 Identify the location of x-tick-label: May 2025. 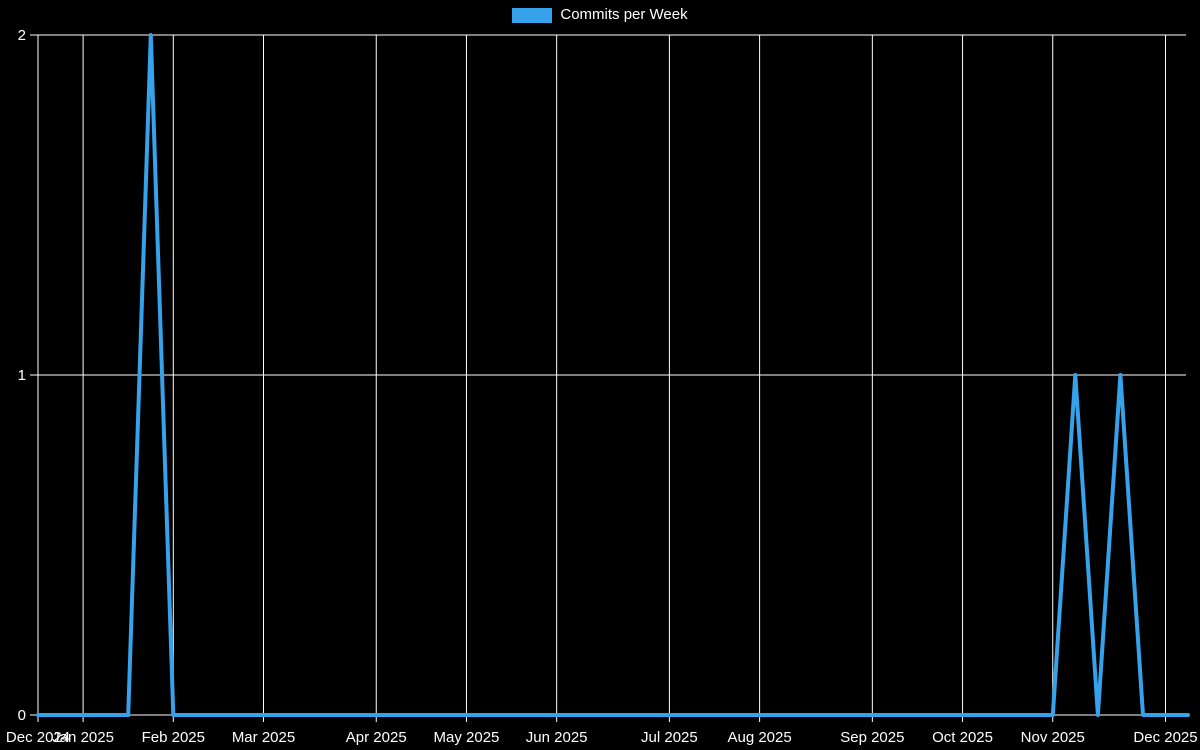
(467, 737).